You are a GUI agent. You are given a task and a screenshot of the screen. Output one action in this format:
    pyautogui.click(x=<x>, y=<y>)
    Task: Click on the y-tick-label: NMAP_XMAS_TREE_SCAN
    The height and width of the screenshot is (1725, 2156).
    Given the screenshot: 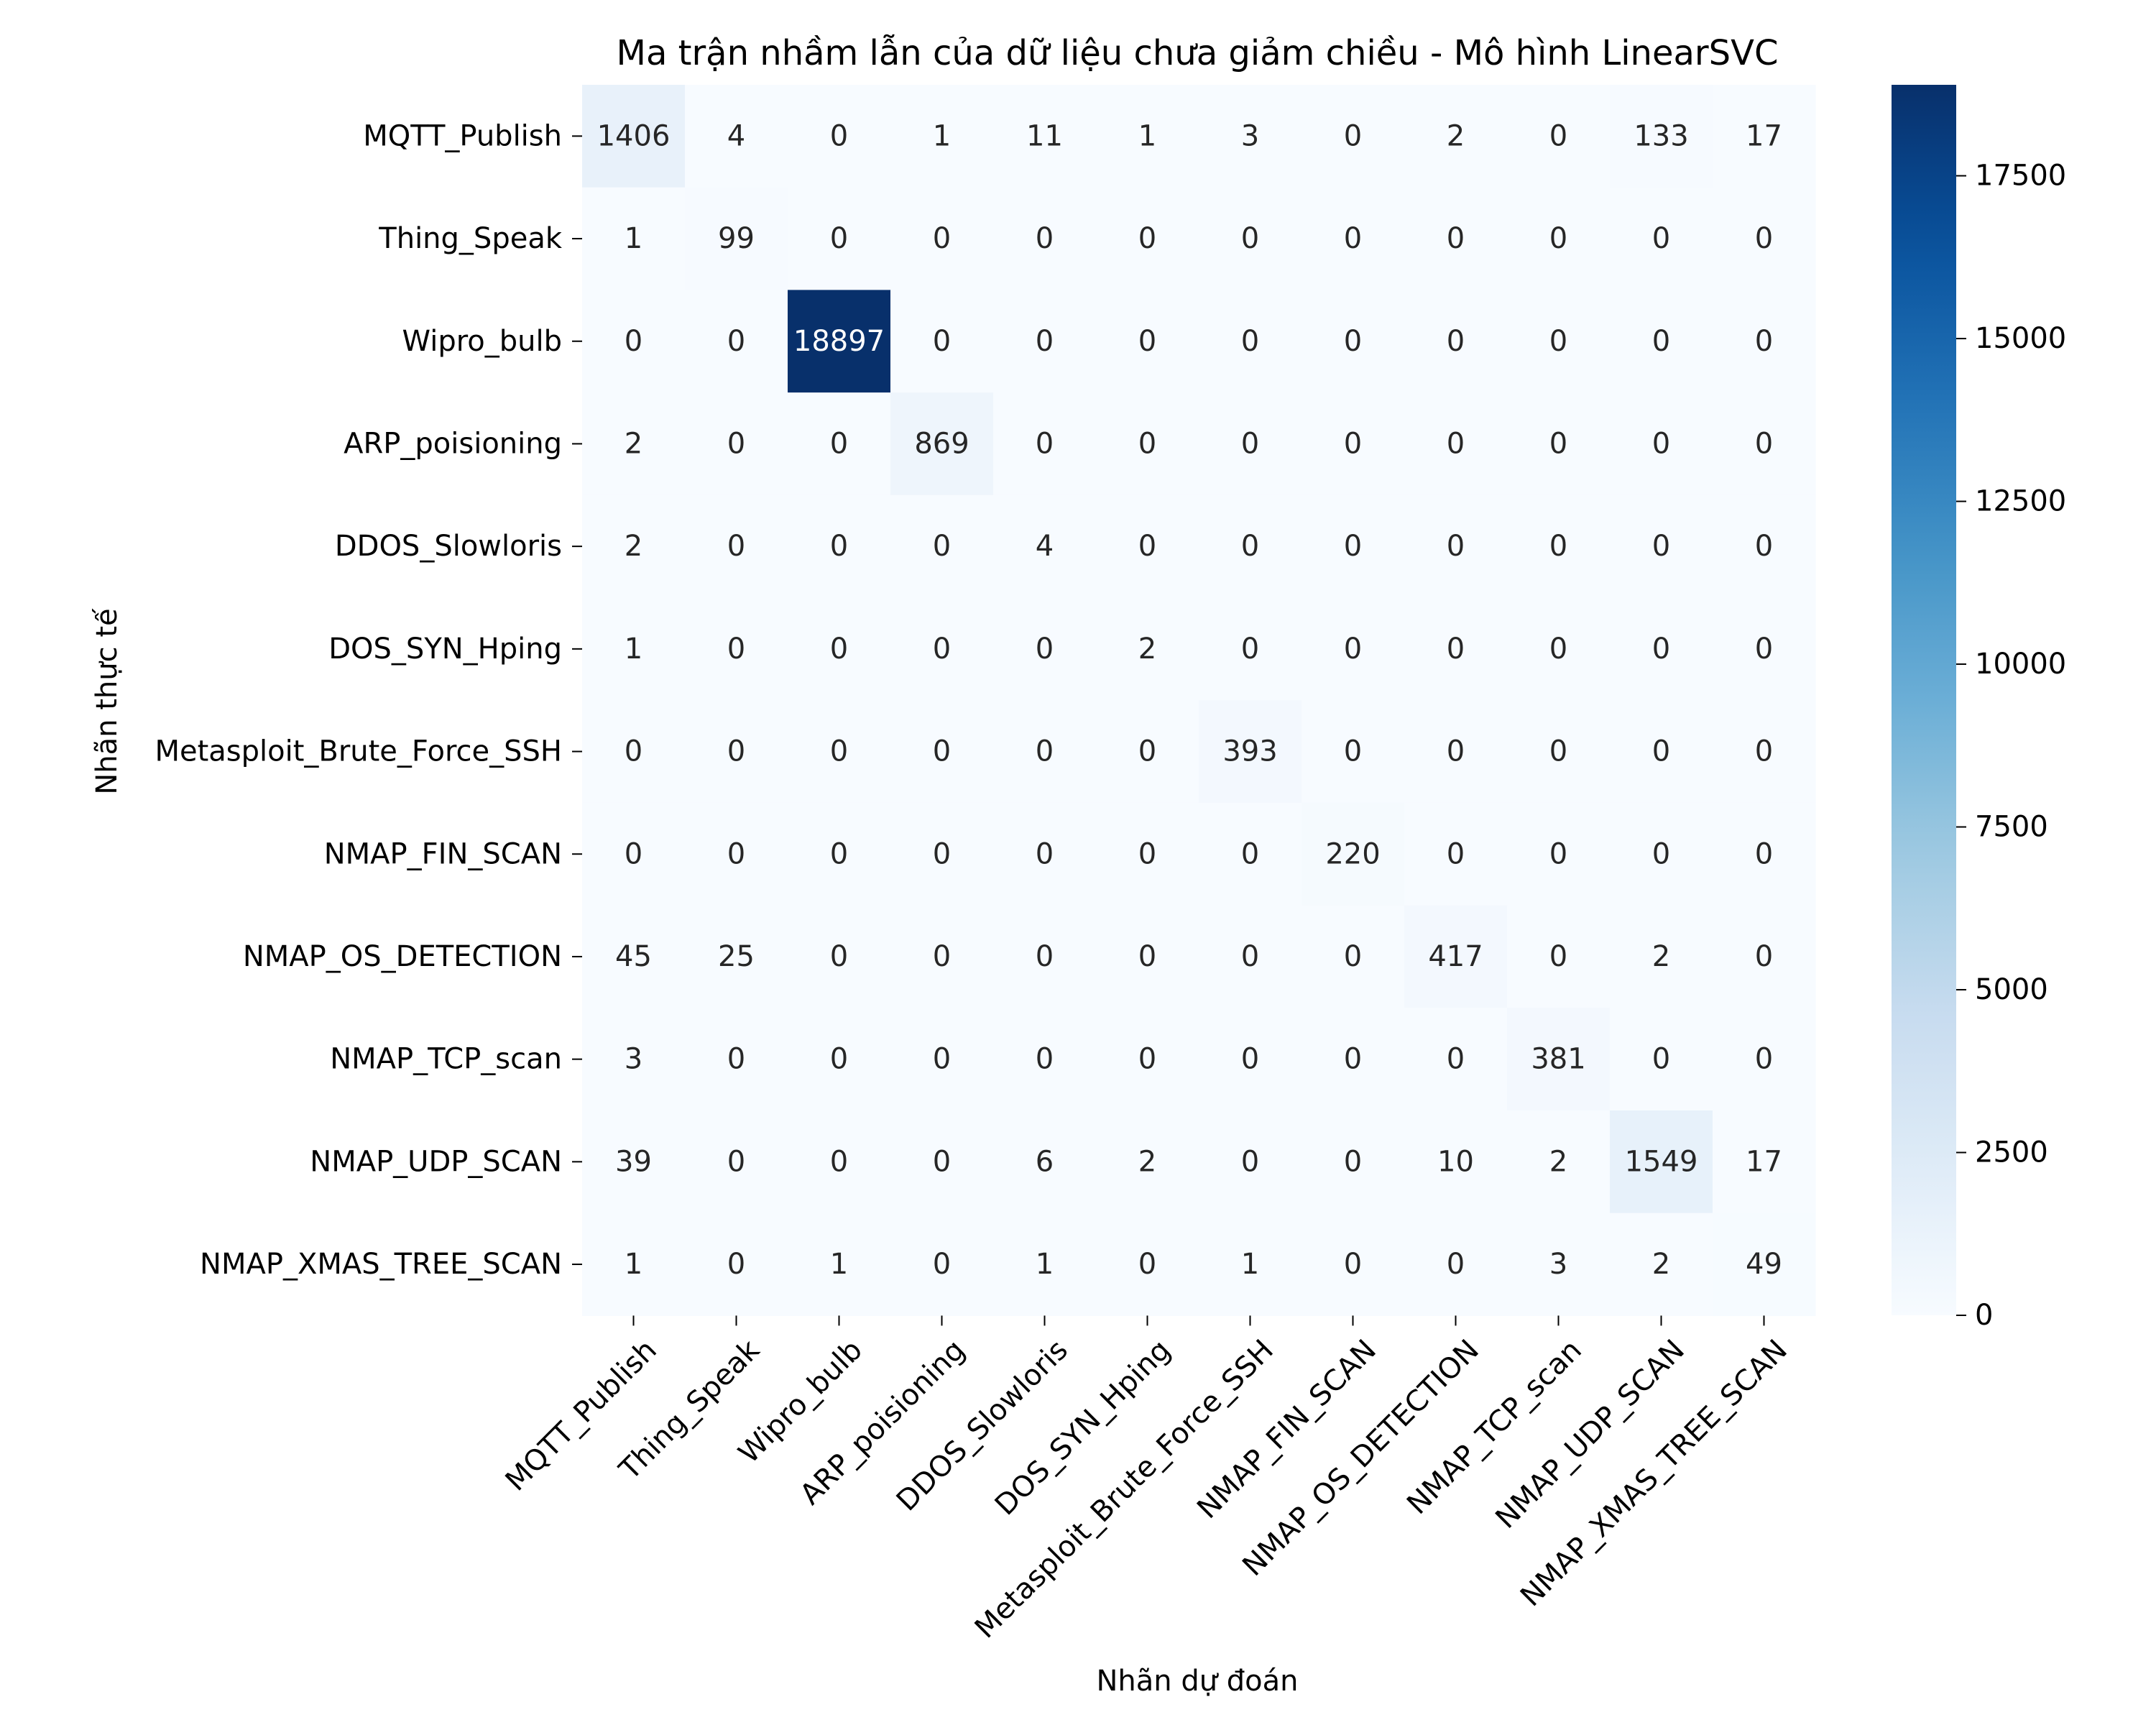 What is the action you would take?
    pyautogui.click(x=381, y=1264)
    